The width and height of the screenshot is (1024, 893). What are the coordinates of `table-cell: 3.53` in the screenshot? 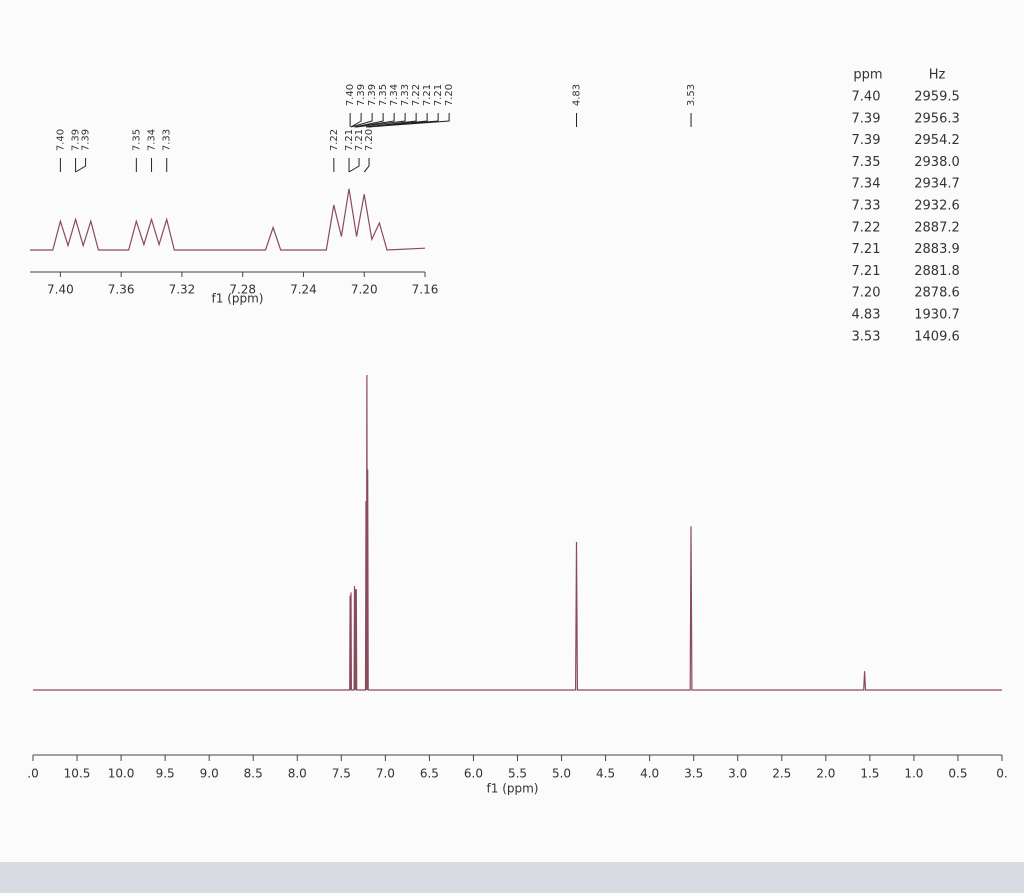 It's located at (866, 336).